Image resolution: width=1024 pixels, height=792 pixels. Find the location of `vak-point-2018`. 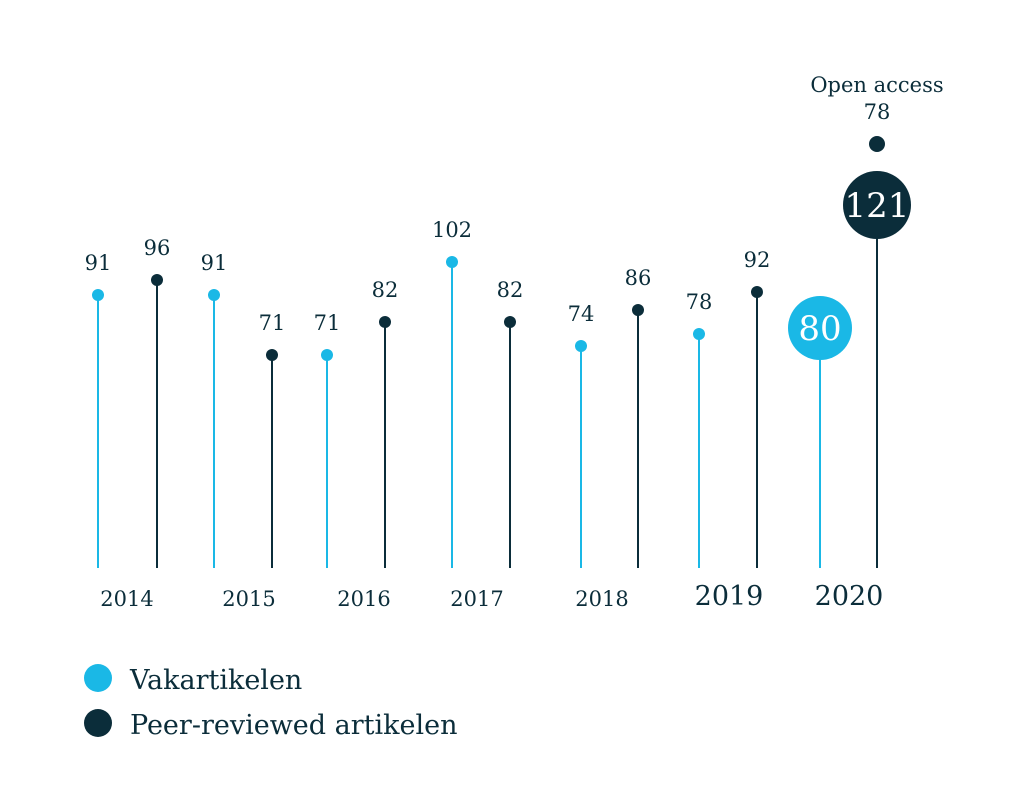

vak-point-2018 is located at coordinates (581, 346).